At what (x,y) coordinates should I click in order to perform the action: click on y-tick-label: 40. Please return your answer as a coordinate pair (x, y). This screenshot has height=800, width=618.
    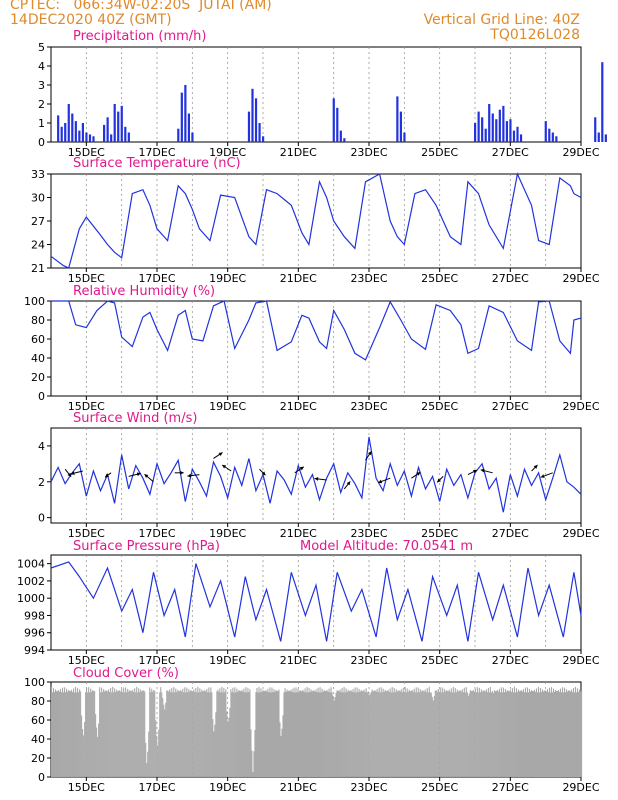
    Looking at the image, I should click on (38, 739).